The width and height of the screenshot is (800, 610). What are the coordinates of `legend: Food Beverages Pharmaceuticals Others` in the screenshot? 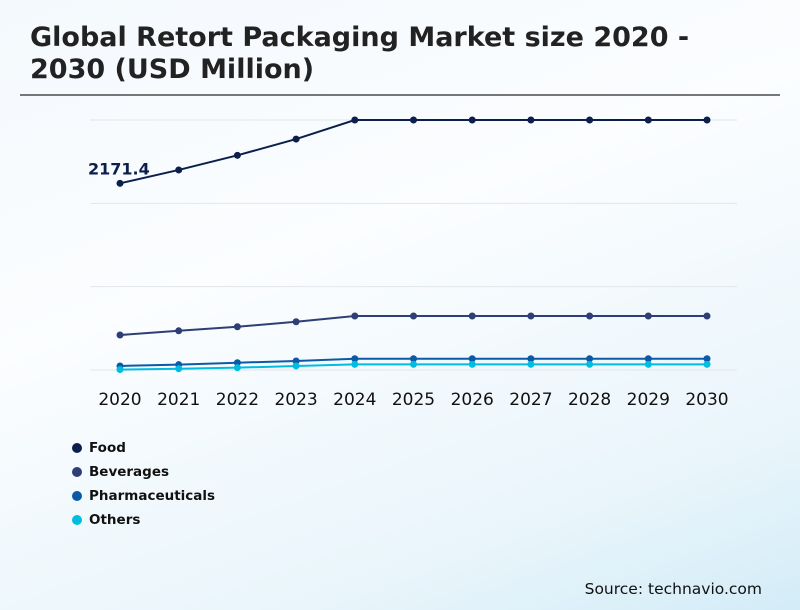 It's located at (143, 484).